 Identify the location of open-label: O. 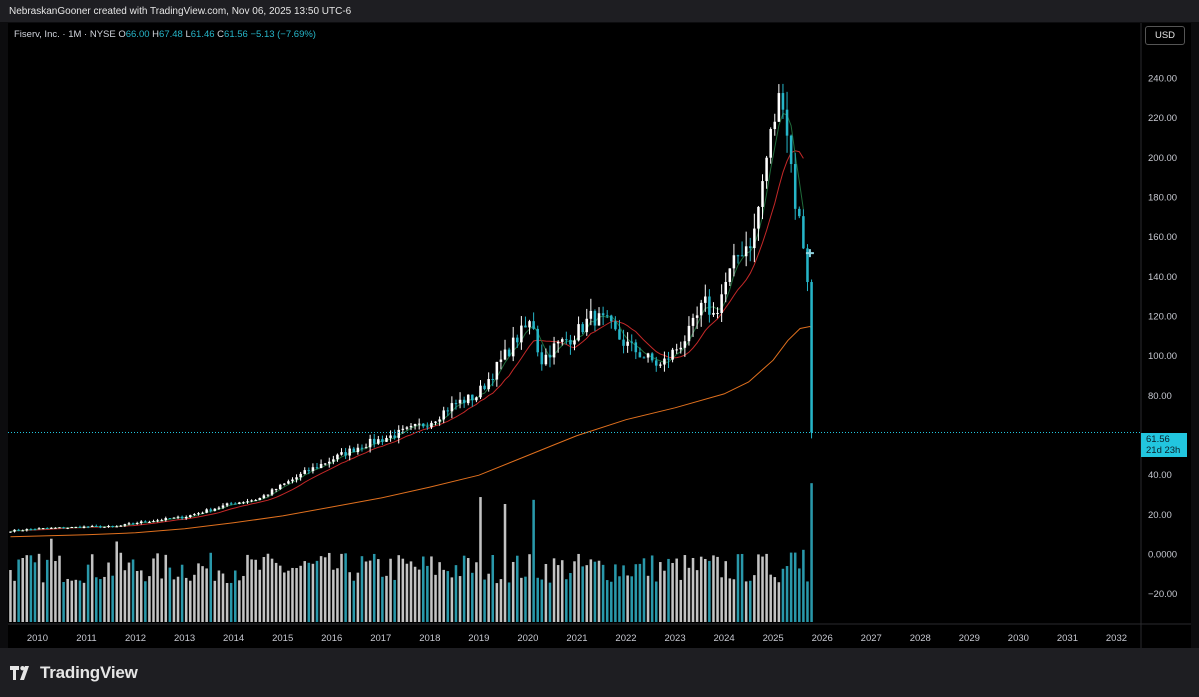
(122, 34).